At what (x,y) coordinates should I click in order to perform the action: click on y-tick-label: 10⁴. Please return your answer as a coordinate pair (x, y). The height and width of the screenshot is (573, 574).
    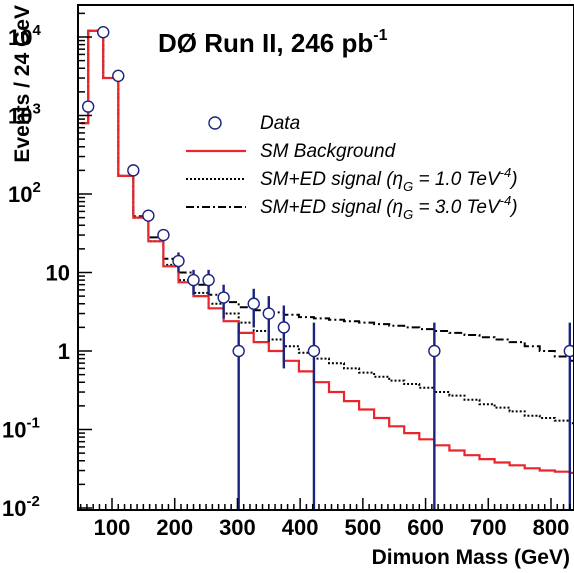
    Looking at the image, I should click on (24, 36).